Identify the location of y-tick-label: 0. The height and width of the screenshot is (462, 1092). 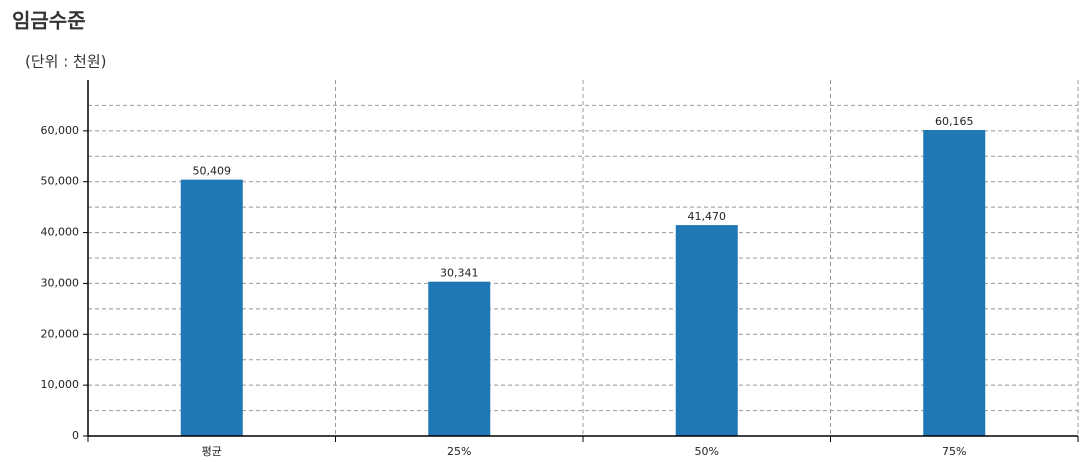
(75, 435).